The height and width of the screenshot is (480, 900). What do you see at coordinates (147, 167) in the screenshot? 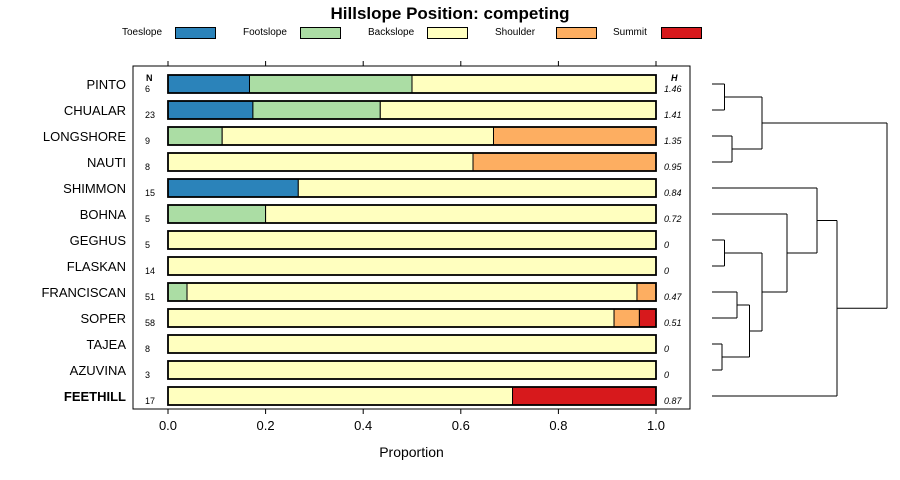
I see `n-value: 8` at bounding box center [147, 167].